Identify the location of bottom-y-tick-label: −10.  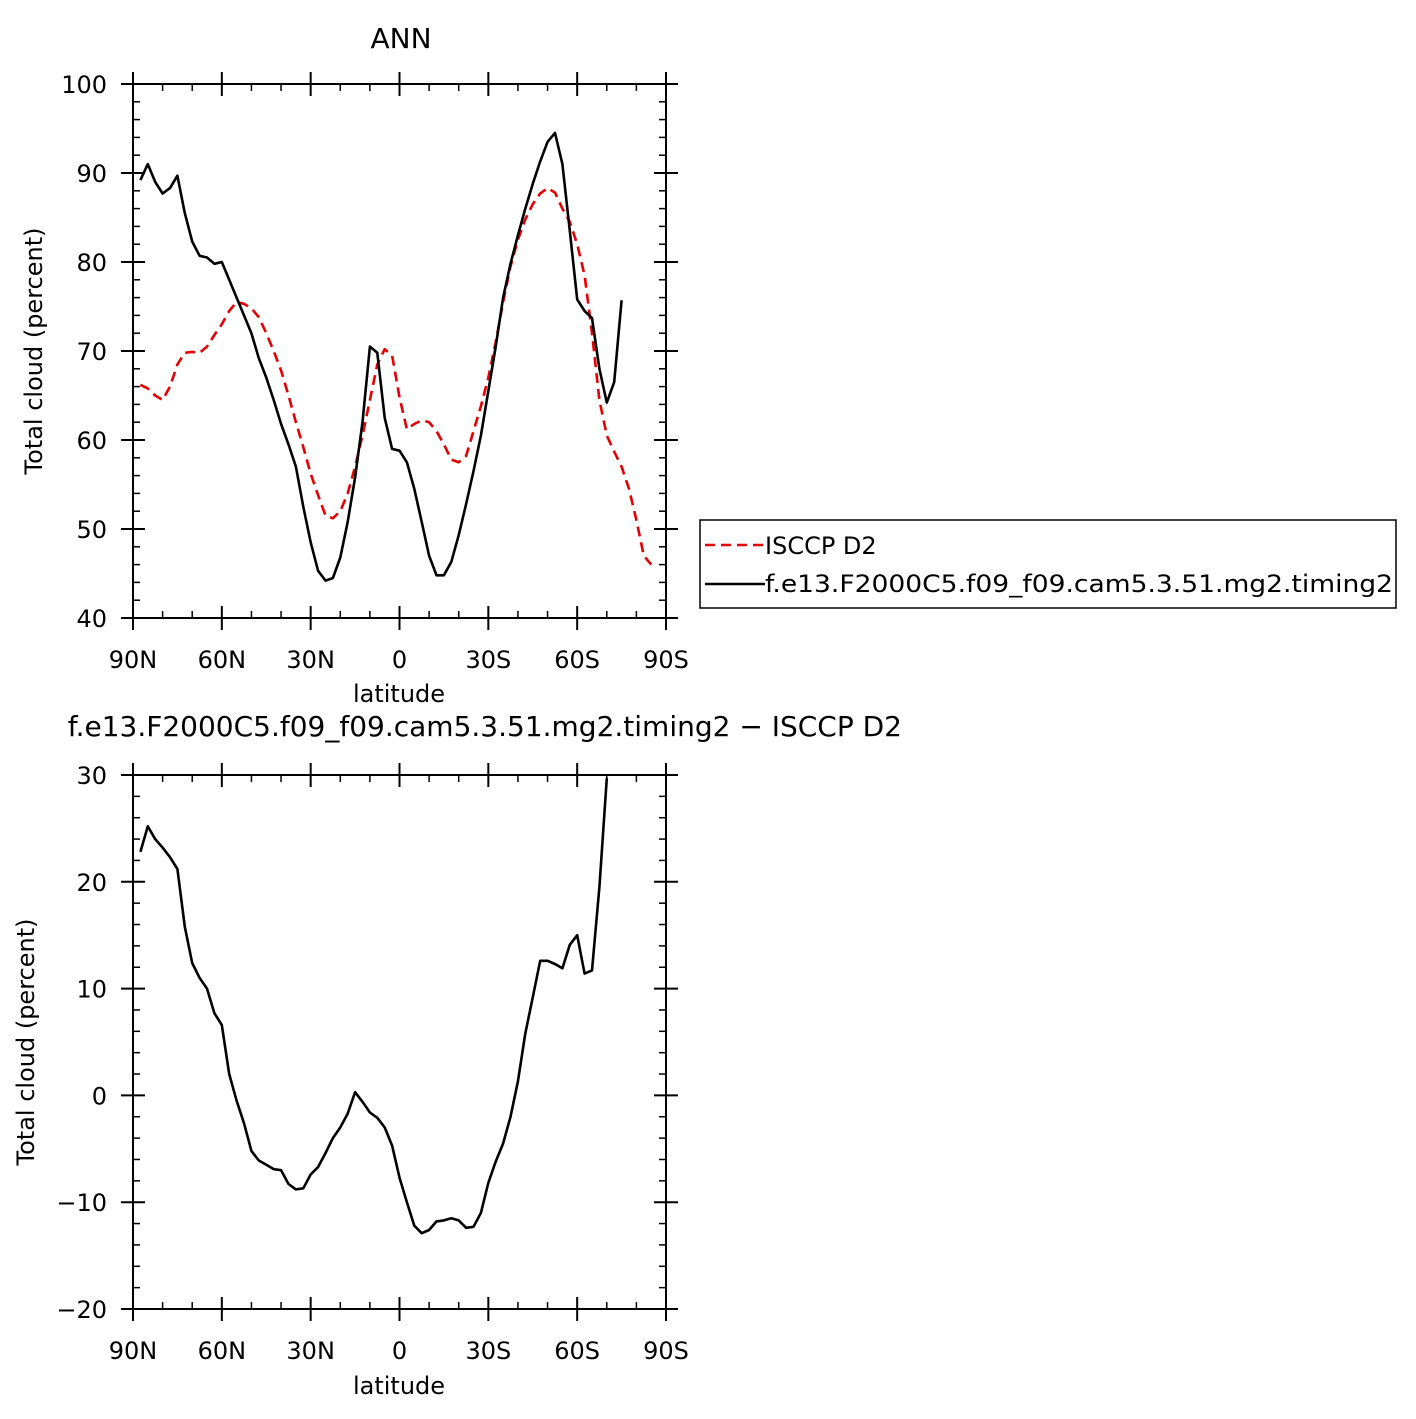
(81, 1203).